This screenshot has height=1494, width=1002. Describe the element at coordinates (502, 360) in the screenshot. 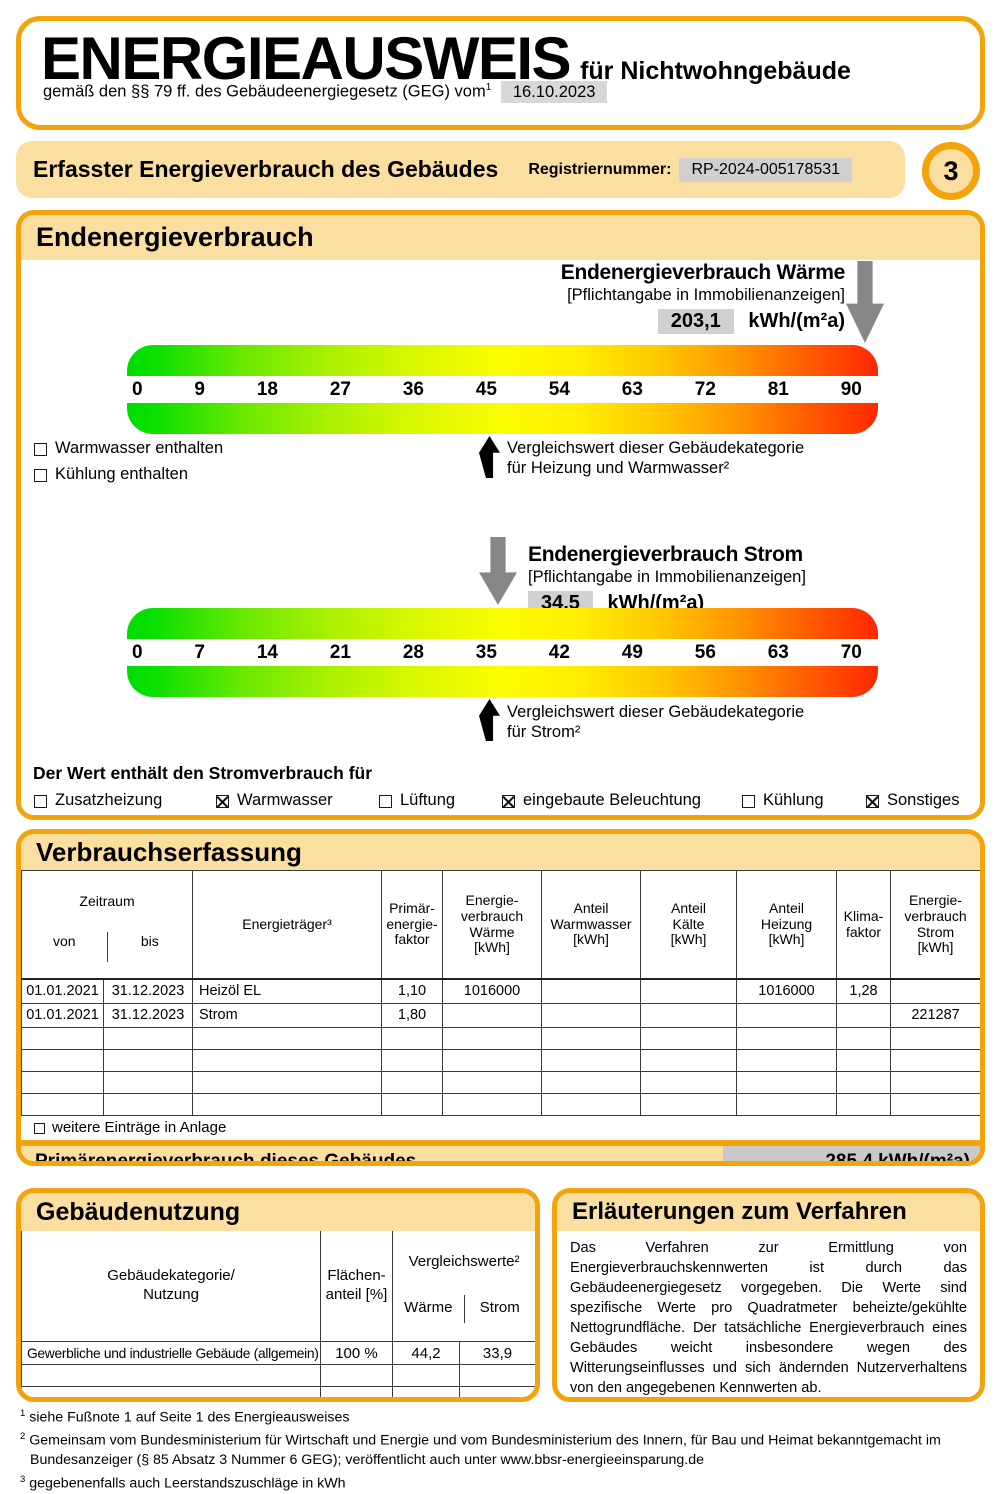

I see `waerme-gradient-top` at that location.